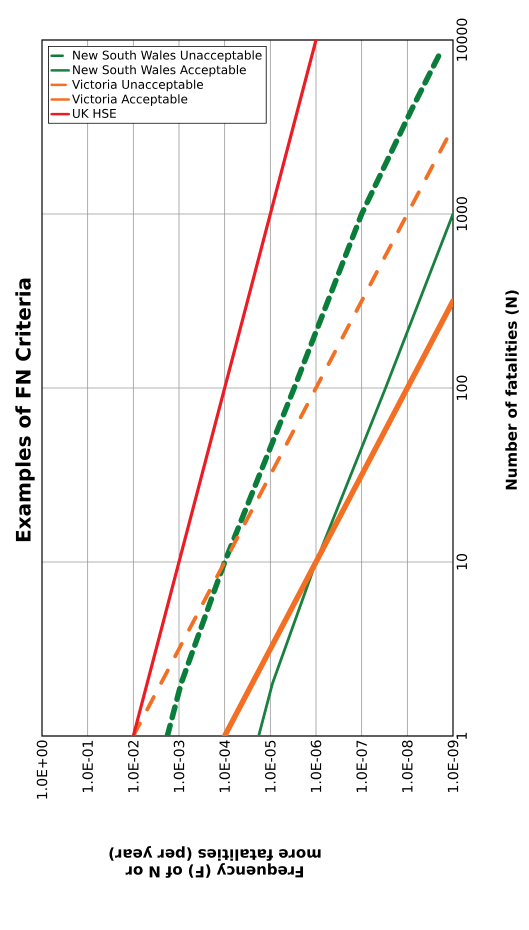 The image size is (529, 930). Describe the element at coordinates (361, 766) in the screenshot. I see `x-tick-label: 1.0E-07` at that location.